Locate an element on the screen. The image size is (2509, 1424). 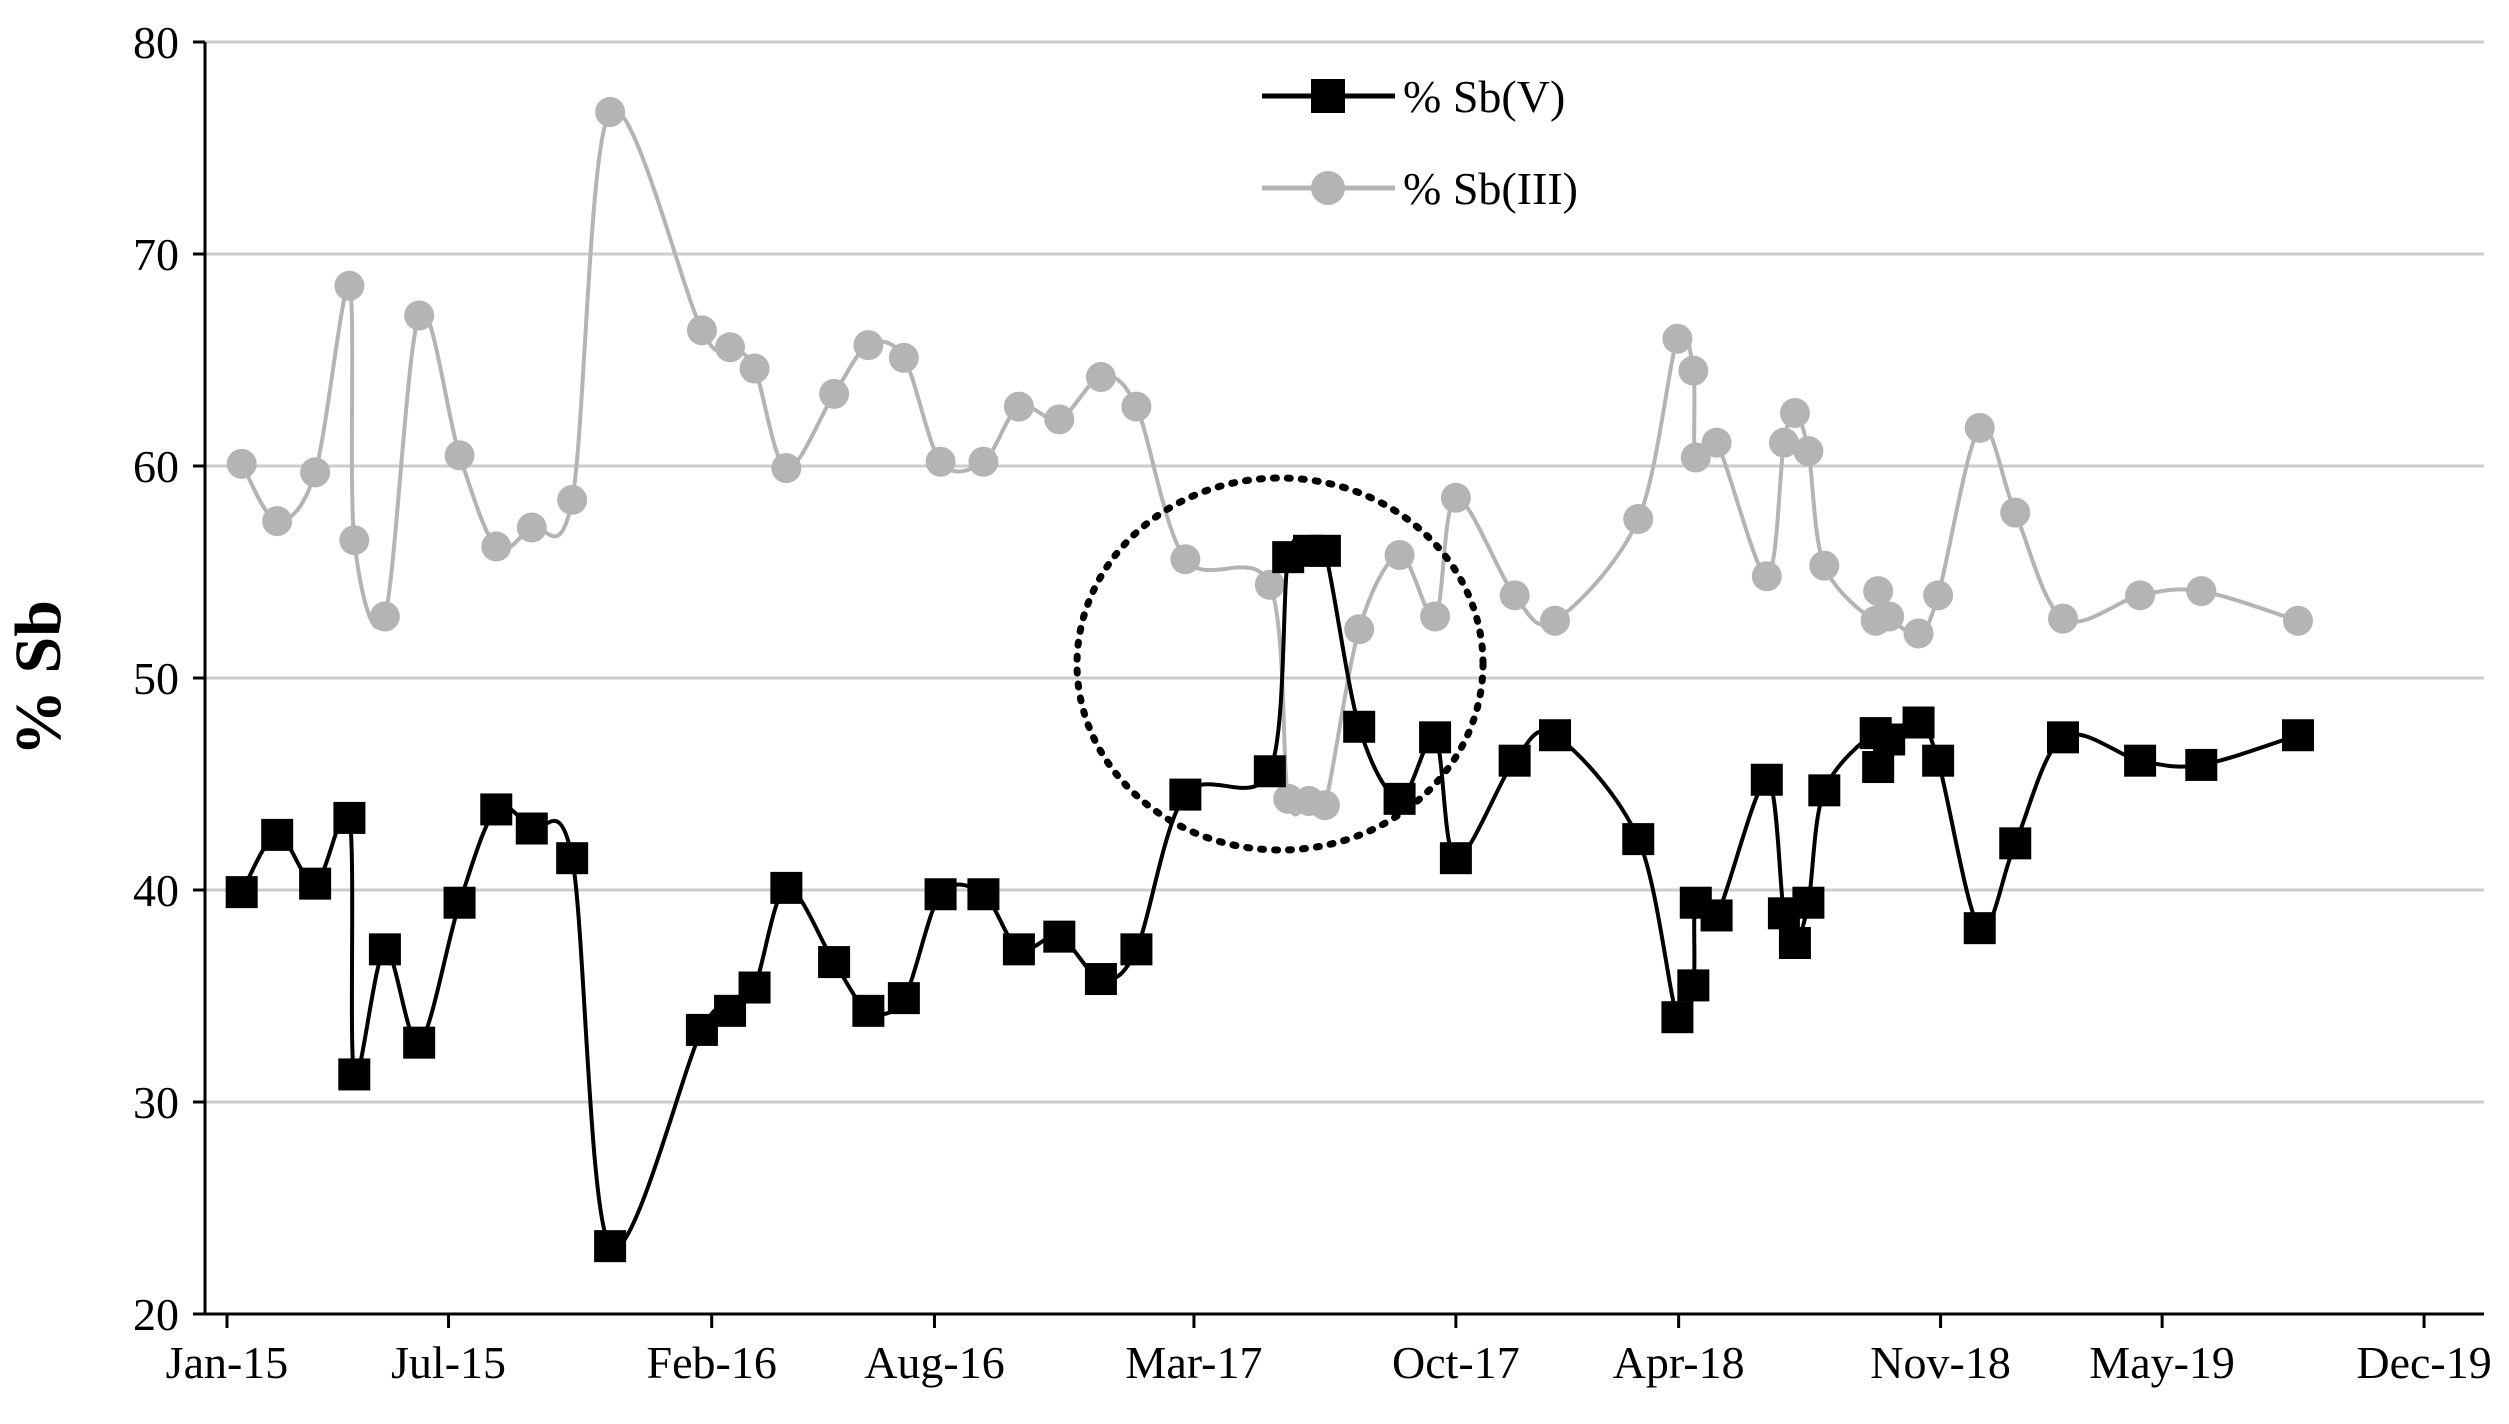
x-tick-label: Mar-17 is located at coordinates (1193, 1362).